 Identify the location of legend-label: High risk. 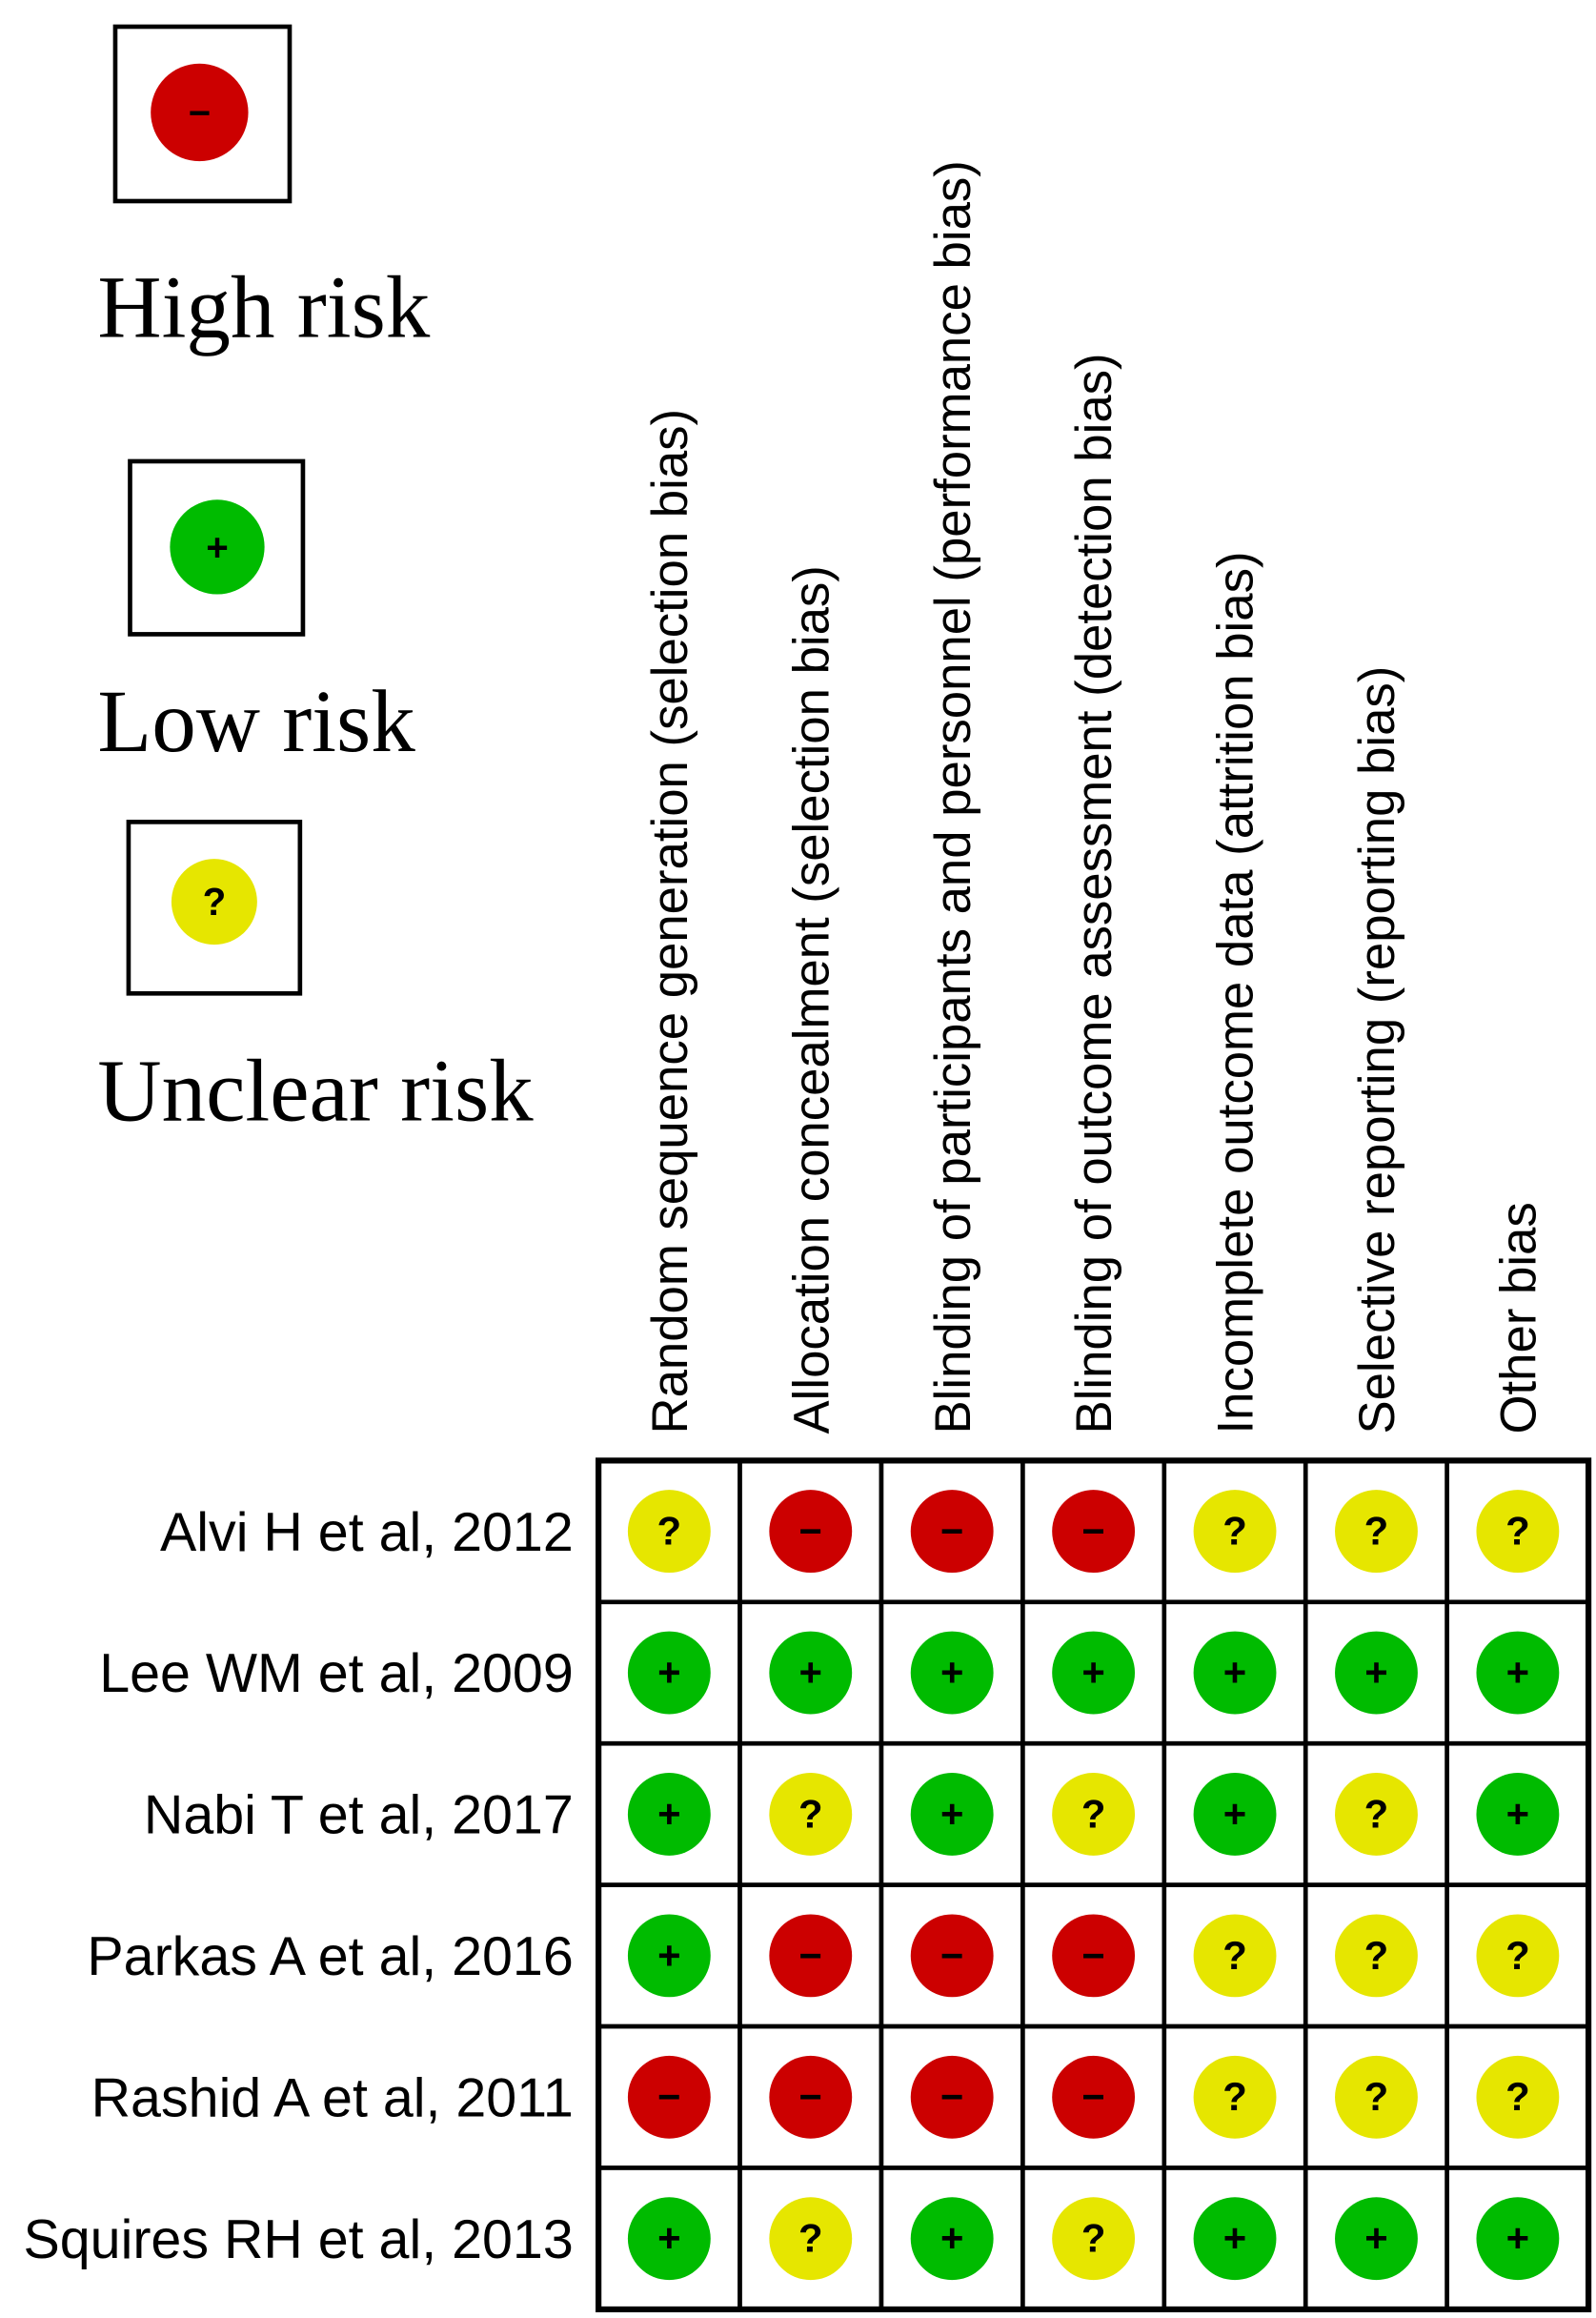
(264, 307).